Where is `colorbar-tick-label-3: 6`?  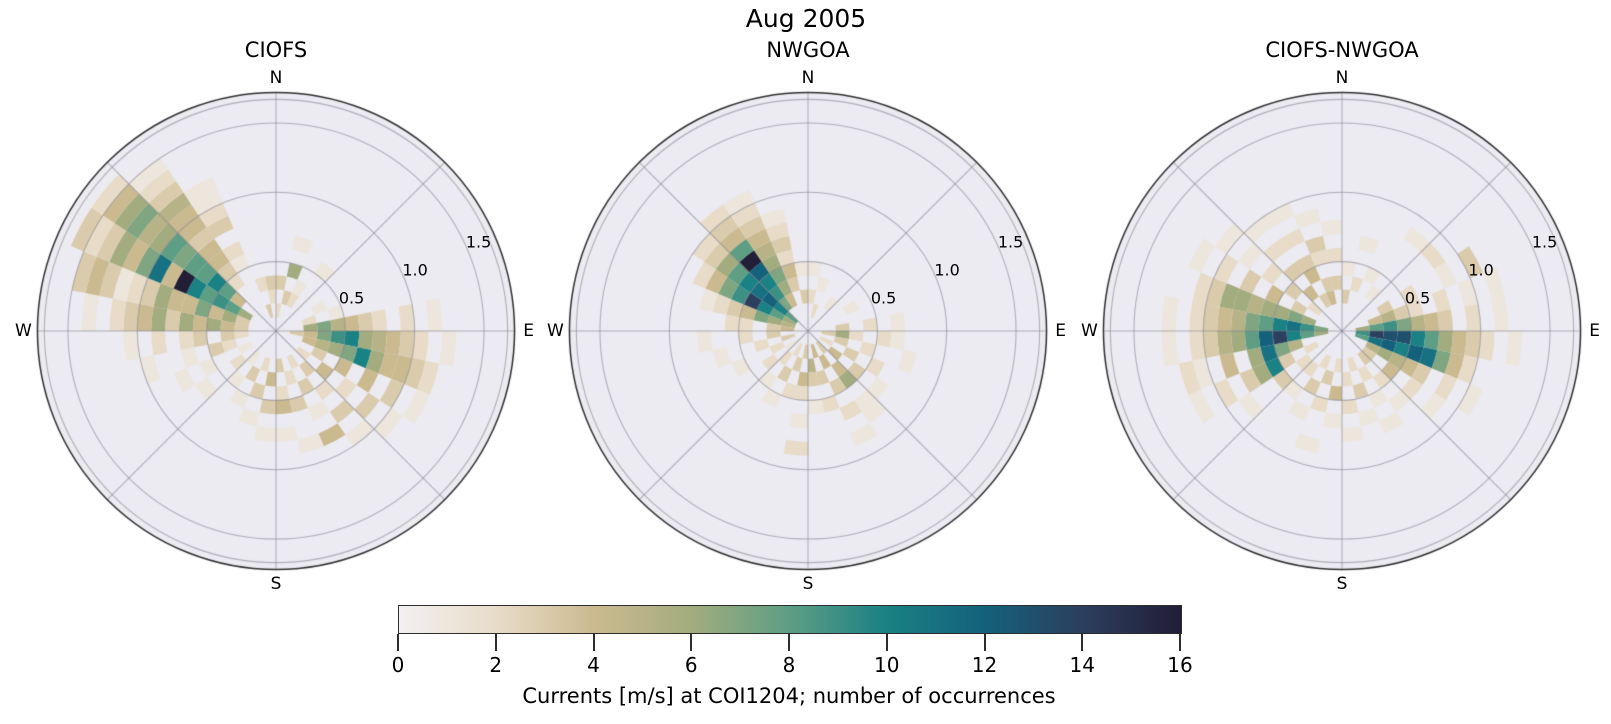
colorbar-tick-label-3: 6 is located at coordinates (691, 665).